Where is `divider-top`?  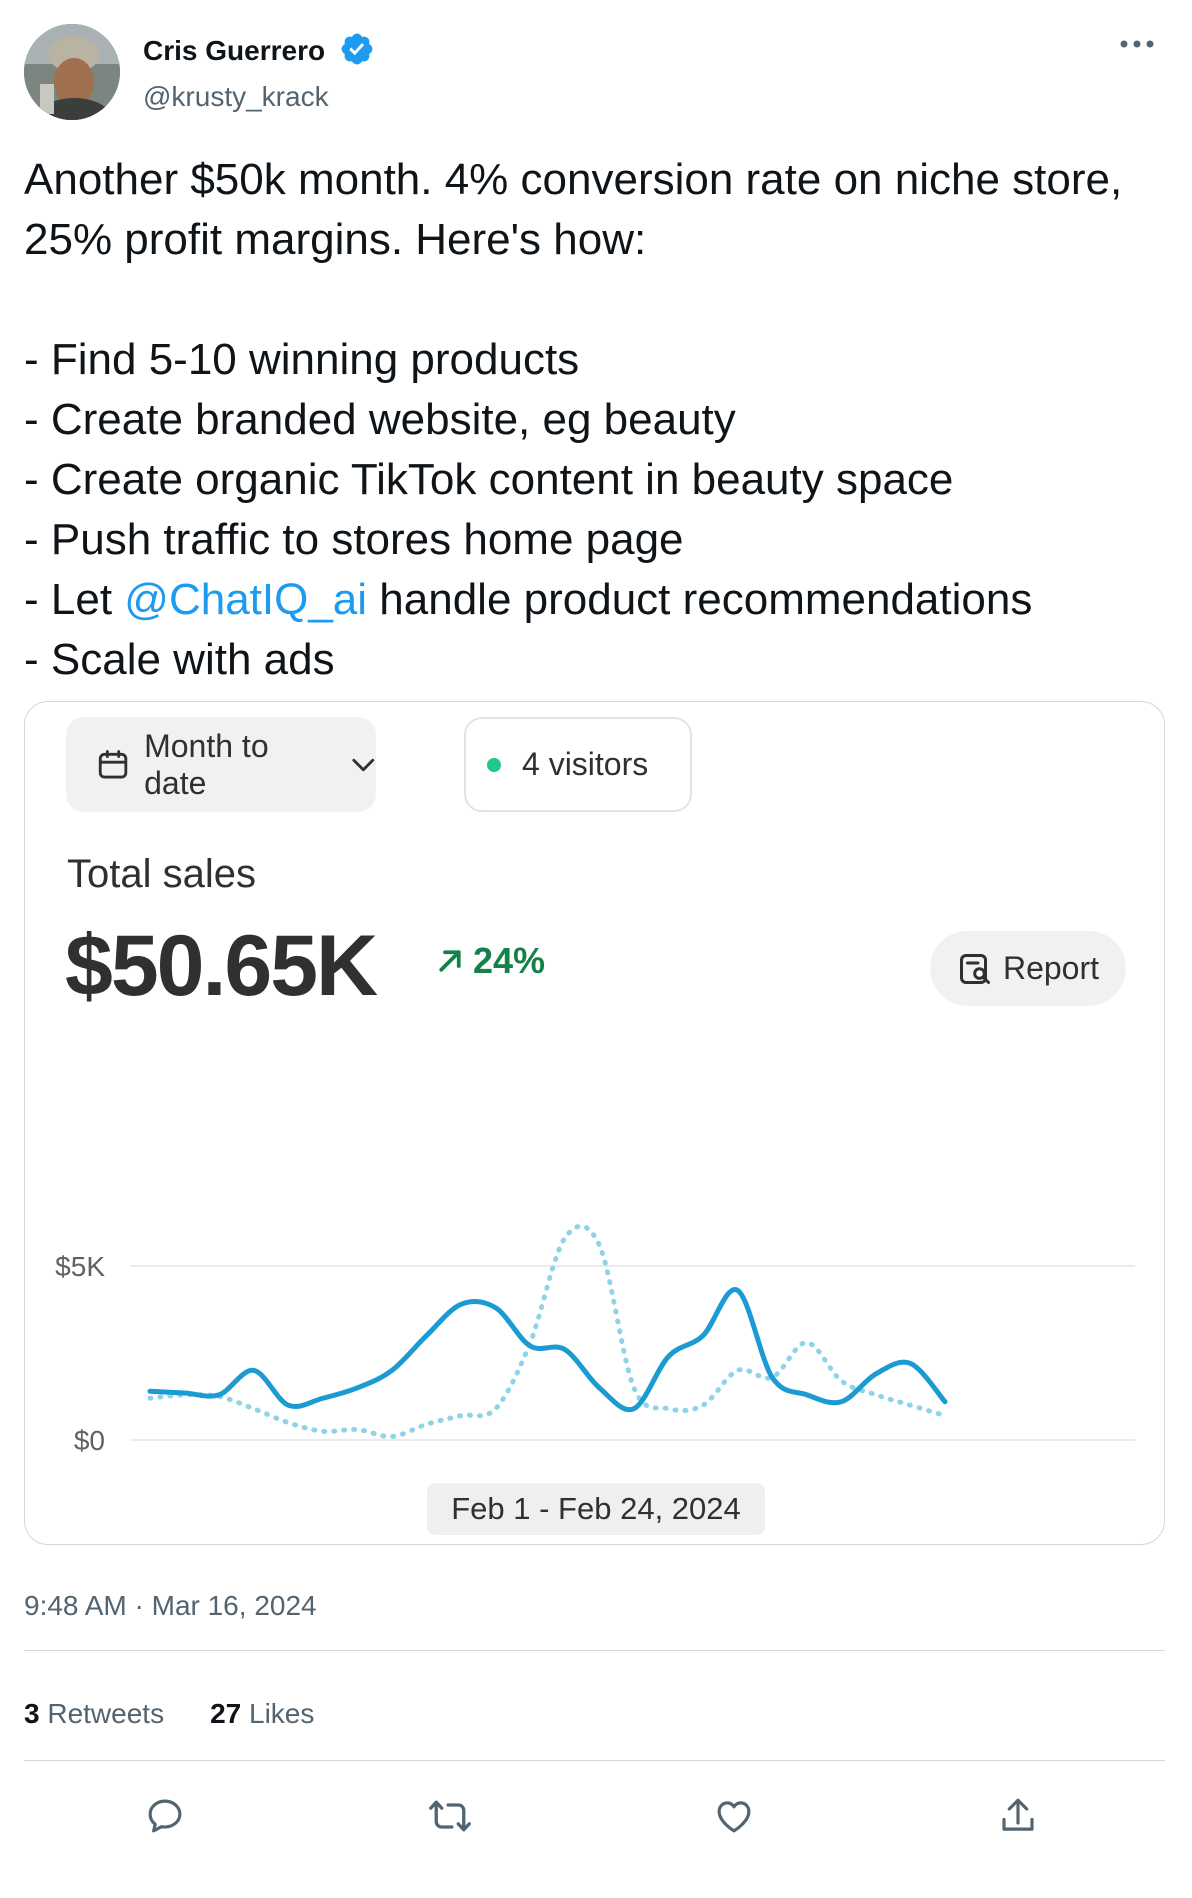 divider-top is located at coordinates (594, 1650).